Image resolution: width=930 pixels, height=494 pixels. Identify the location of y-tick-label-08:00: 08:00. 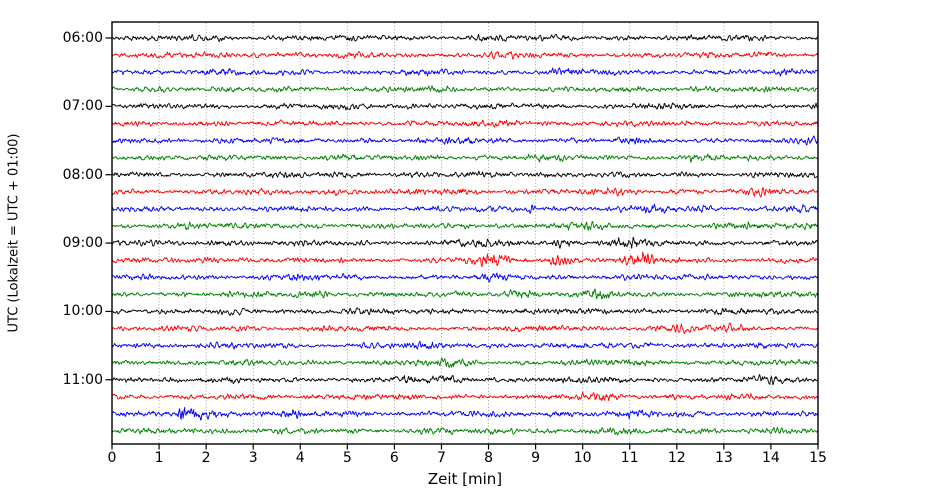
(82, 174).